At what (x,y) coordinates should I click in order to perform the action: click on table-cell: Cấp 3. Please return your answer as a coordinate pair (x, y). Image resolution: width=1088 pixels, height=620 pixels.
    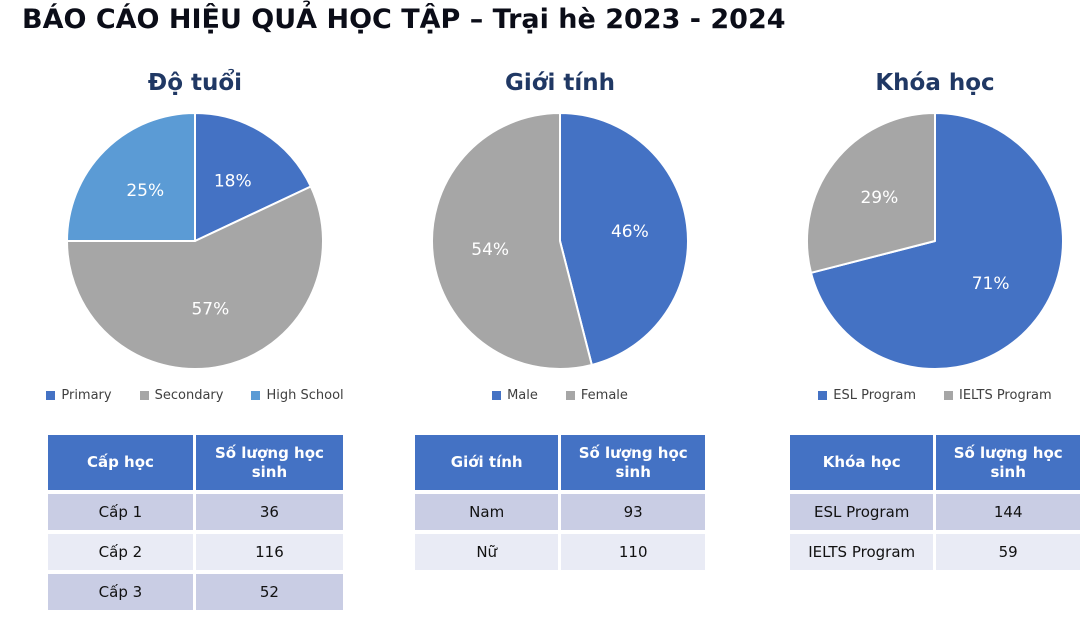
    Looking at the image, I should click on (122, 592).